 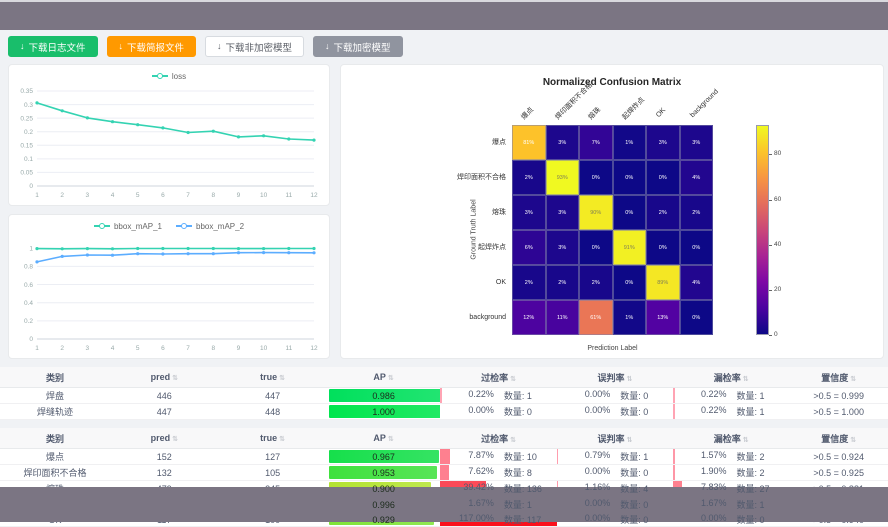 I want to click on matrix-cell: 89%, so click(x=663, y=282).